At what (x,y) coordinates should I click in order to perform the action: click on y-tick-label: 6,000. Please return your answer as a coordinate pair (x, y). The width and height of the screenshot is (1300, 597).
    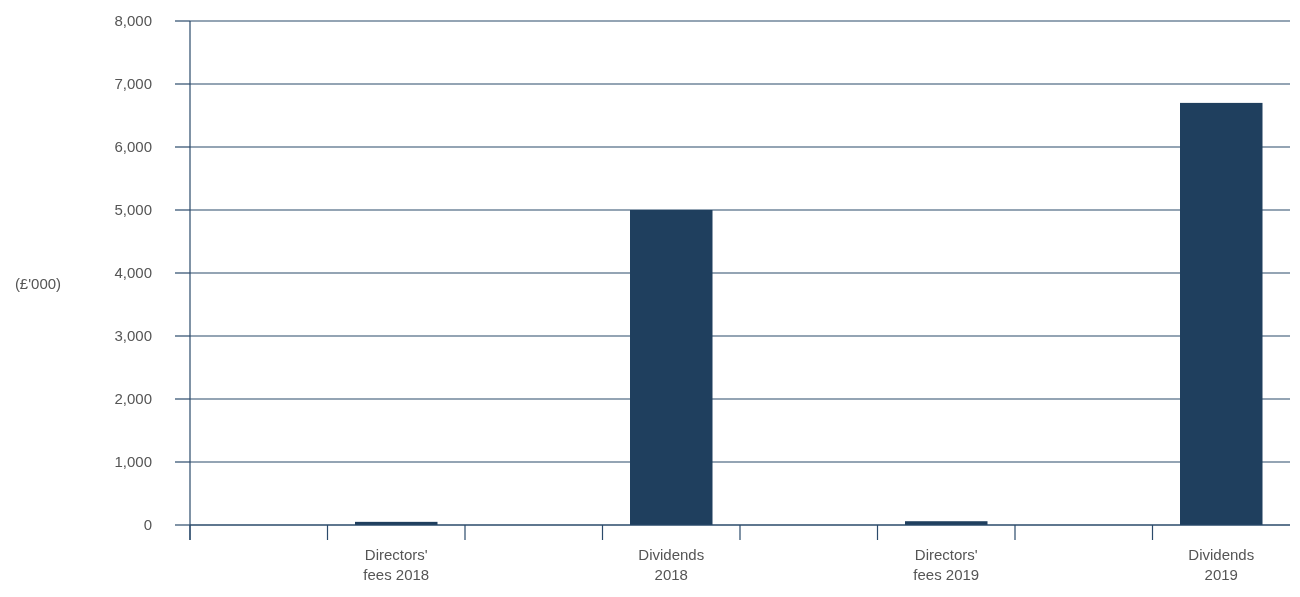
    Looking at the image, I should click on (133, 147).